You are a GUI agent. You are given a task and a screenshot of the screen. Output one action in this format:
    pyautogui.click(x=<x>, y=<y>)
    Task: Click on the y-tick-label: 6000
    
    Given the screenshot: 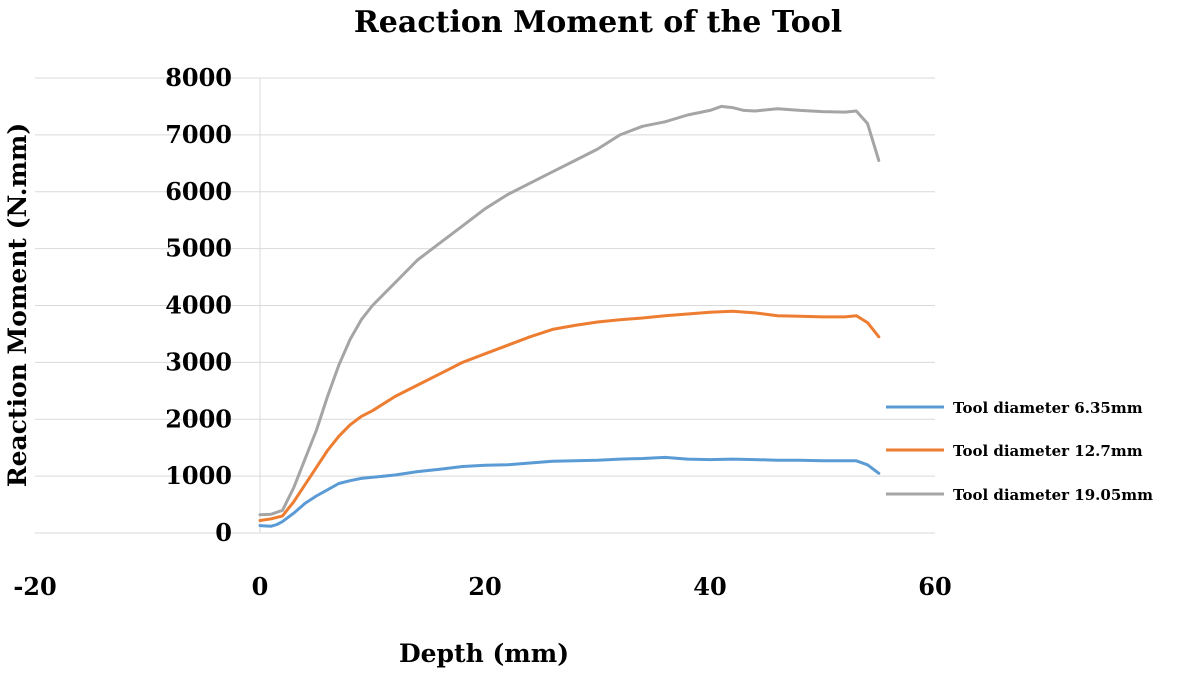 What is the action you would take?
    pyautogui.click(x=198, y=191)
    